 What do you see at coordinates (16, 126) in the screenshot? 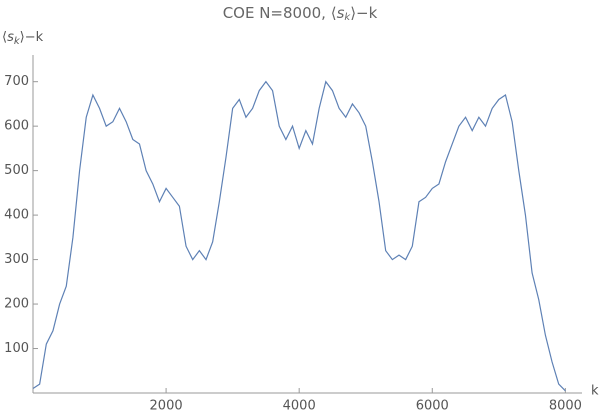
I see `y-tick-label: 600` at bounding box center [16, 126].